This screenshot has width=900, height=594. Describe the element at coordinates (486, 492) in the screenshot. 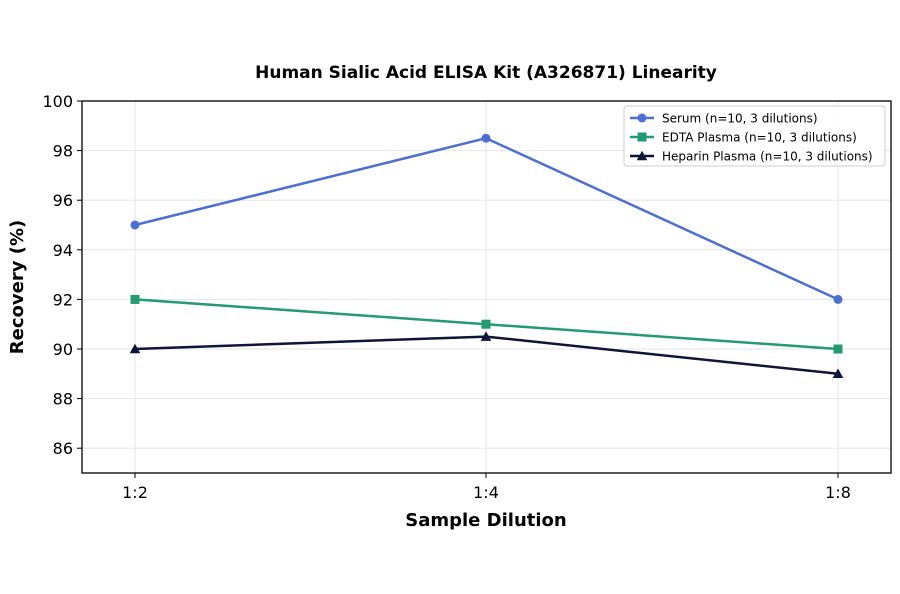

I see `x-tick-label: 1:4` at that location.